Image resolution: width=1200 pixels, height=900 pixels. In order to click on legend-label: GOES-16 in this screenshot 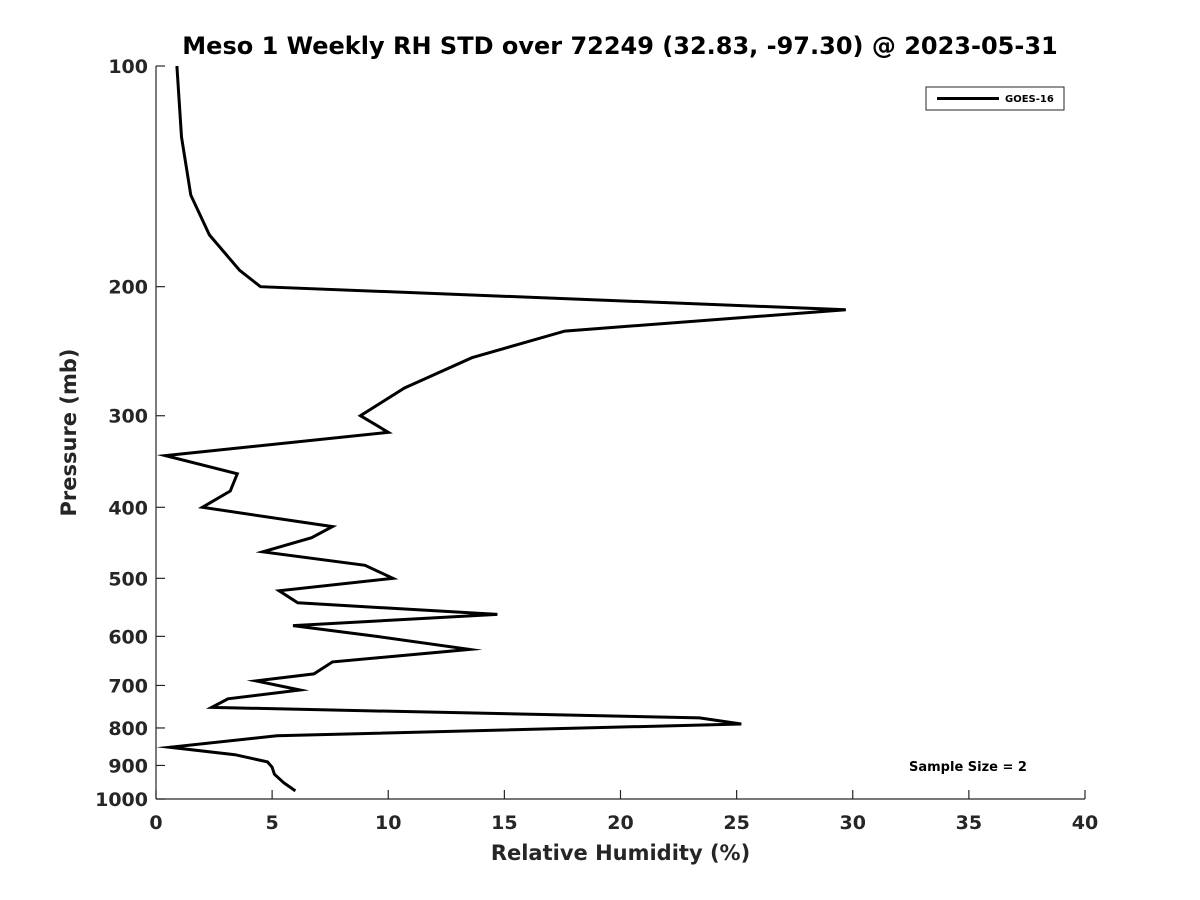, I will do `click(1029, 99)`.